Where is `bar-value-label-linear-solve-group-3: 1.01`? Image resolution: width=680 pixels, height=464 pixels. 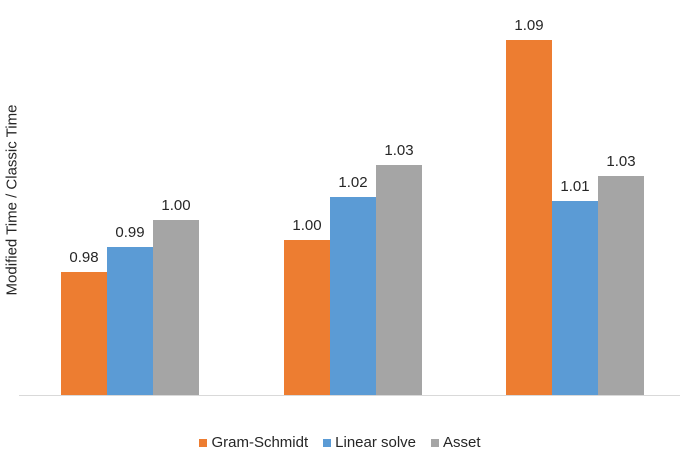
bar-value-label-linear-solve-group-3: 1.01 is located at coordinates (575, 186).